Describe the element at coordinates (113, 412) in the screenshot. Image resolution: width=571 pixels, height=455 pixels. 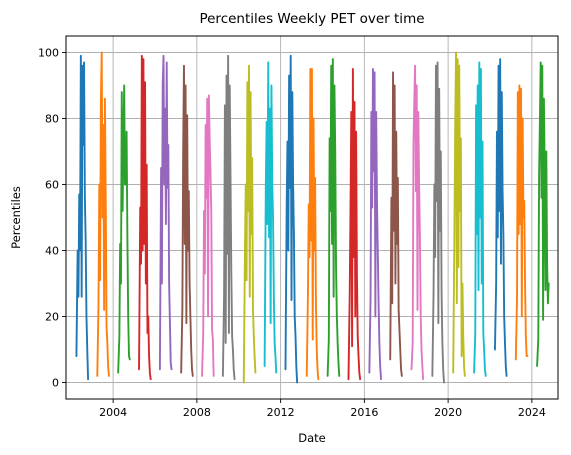
I see `x-tick-label: 2004` at that location.